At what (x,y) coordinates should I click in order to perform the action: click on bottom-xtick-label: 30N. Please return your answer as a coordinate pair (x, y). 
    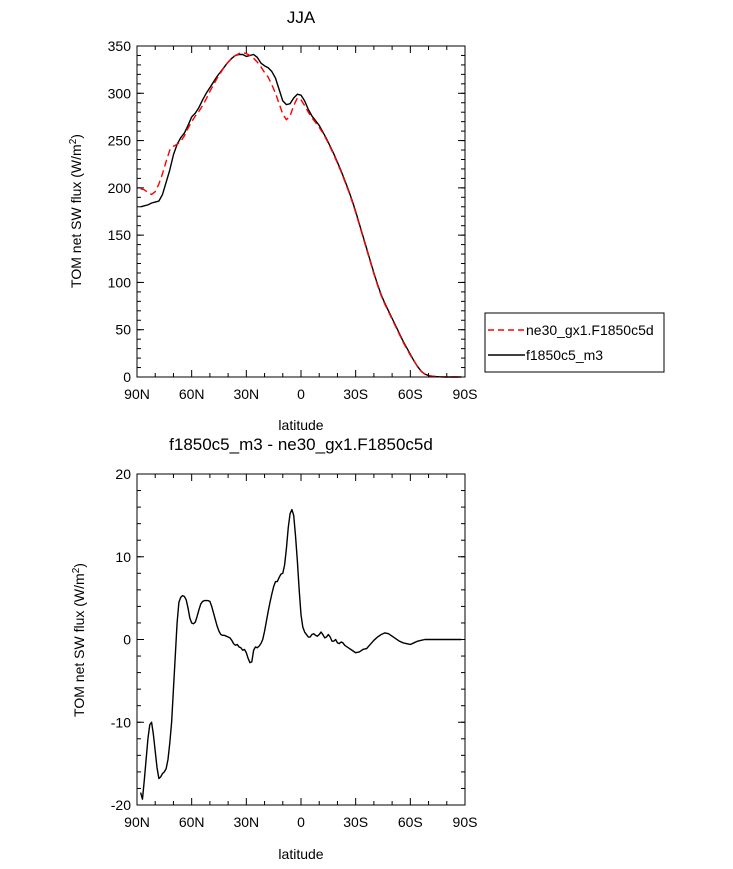
    Looking at the image, I should click on (246, 822).